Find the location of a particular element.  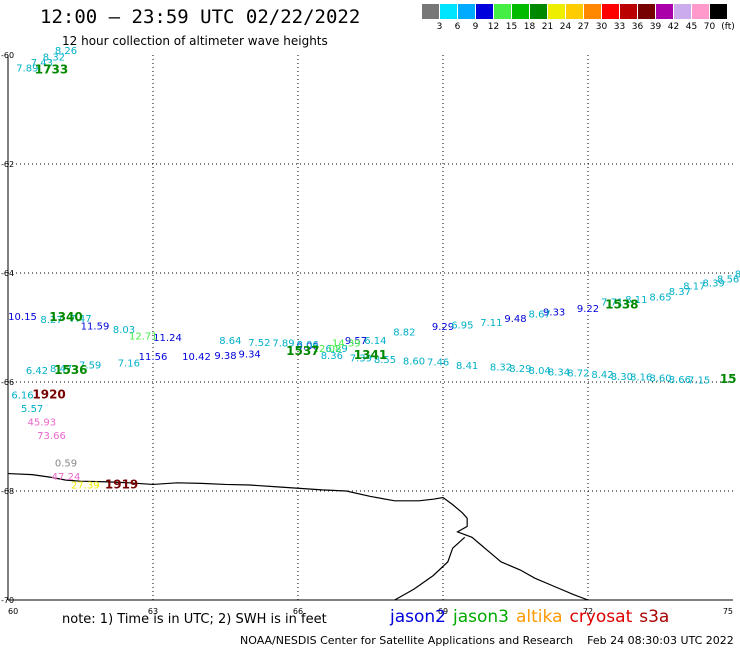

wave-height-label: 6.29 is located at coordinates (337, 349).